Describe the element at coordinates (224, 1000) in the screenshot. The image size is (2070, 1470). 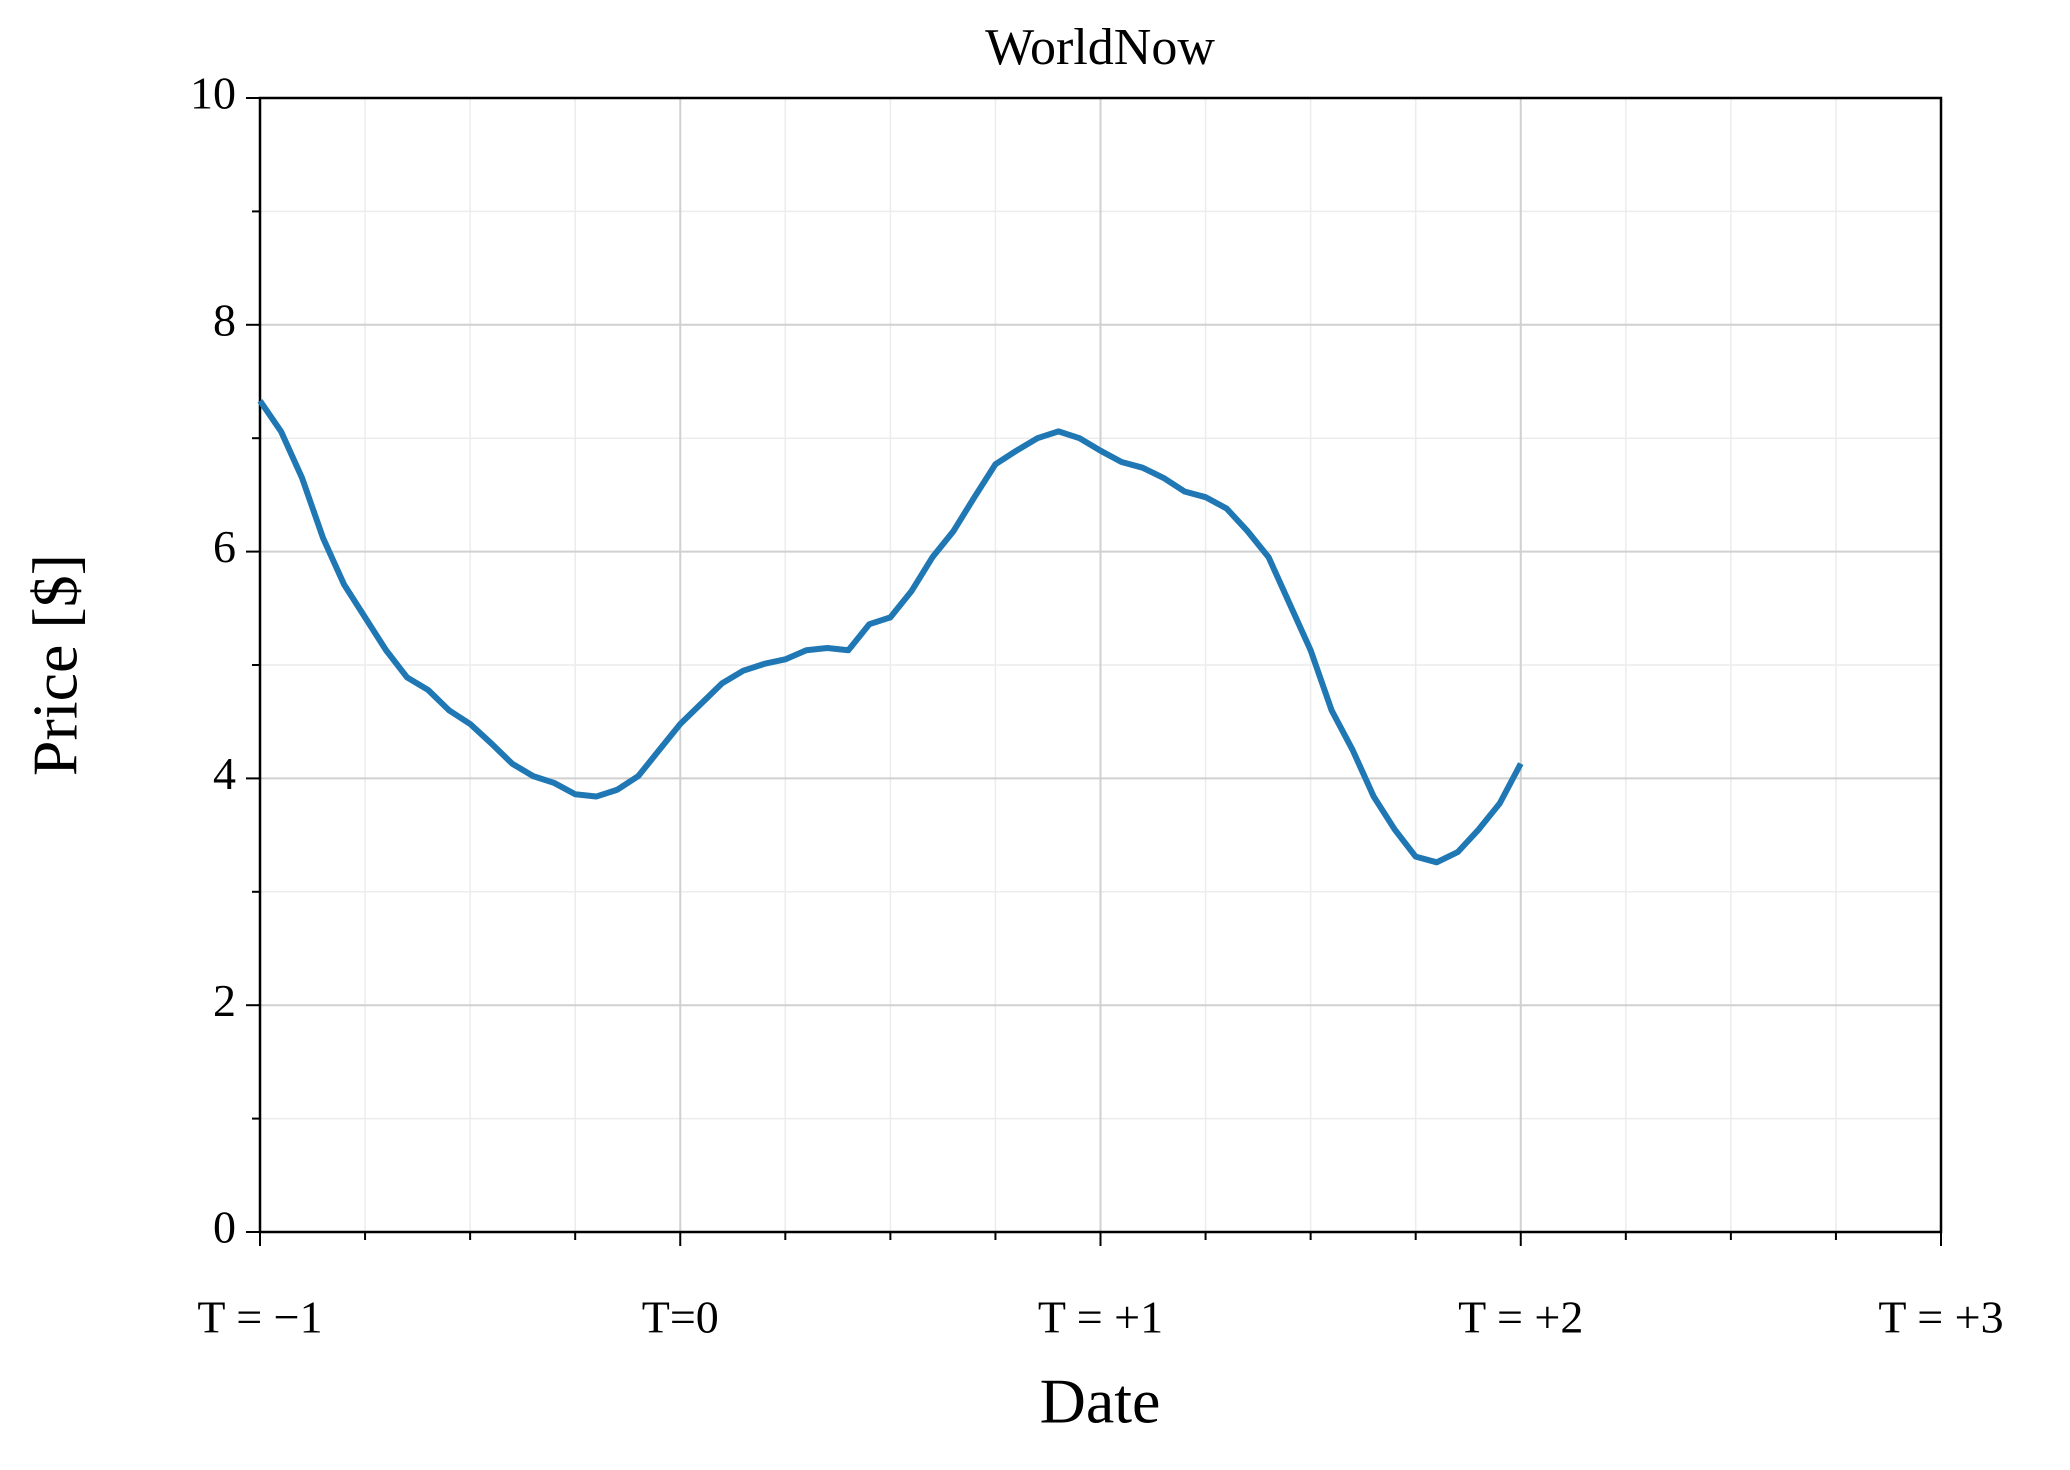
I see `y-tick-label: 2` at that location.